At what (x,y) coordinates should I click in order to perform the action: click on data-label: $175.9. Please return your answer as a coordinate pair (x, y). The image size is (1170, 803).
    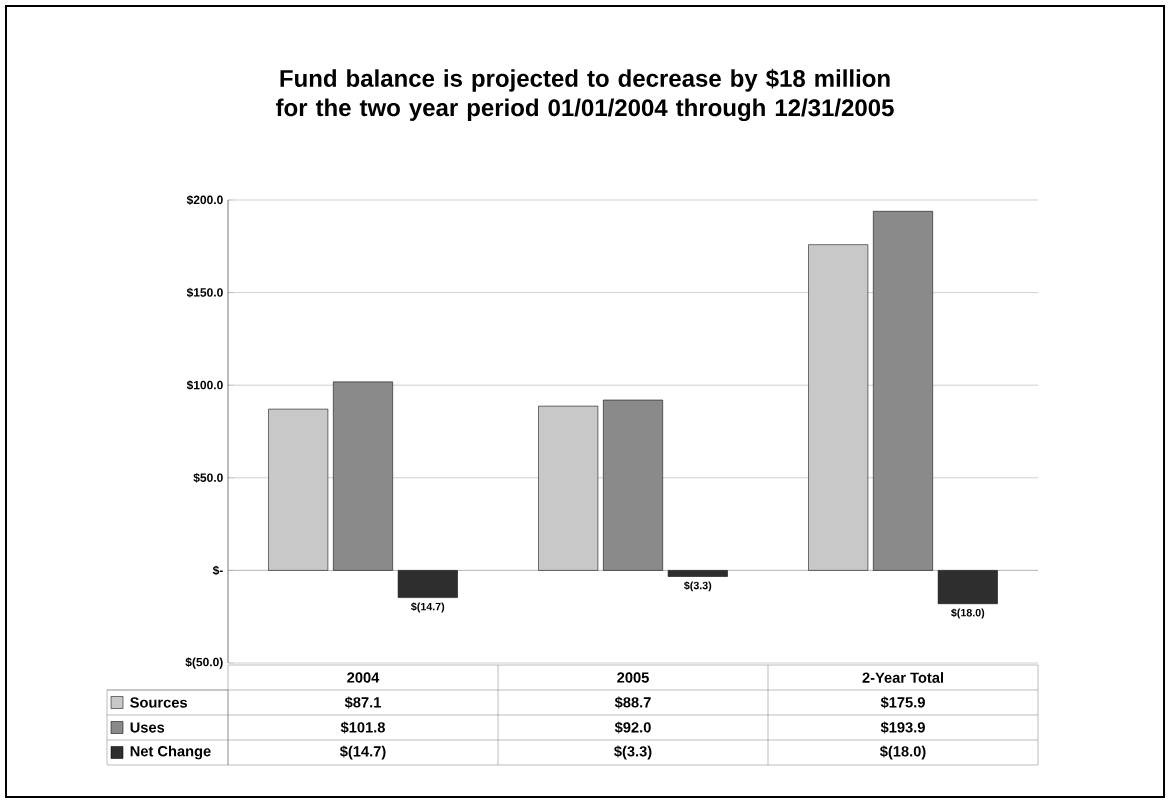
    Looking at the image, I should click on (902, 702).